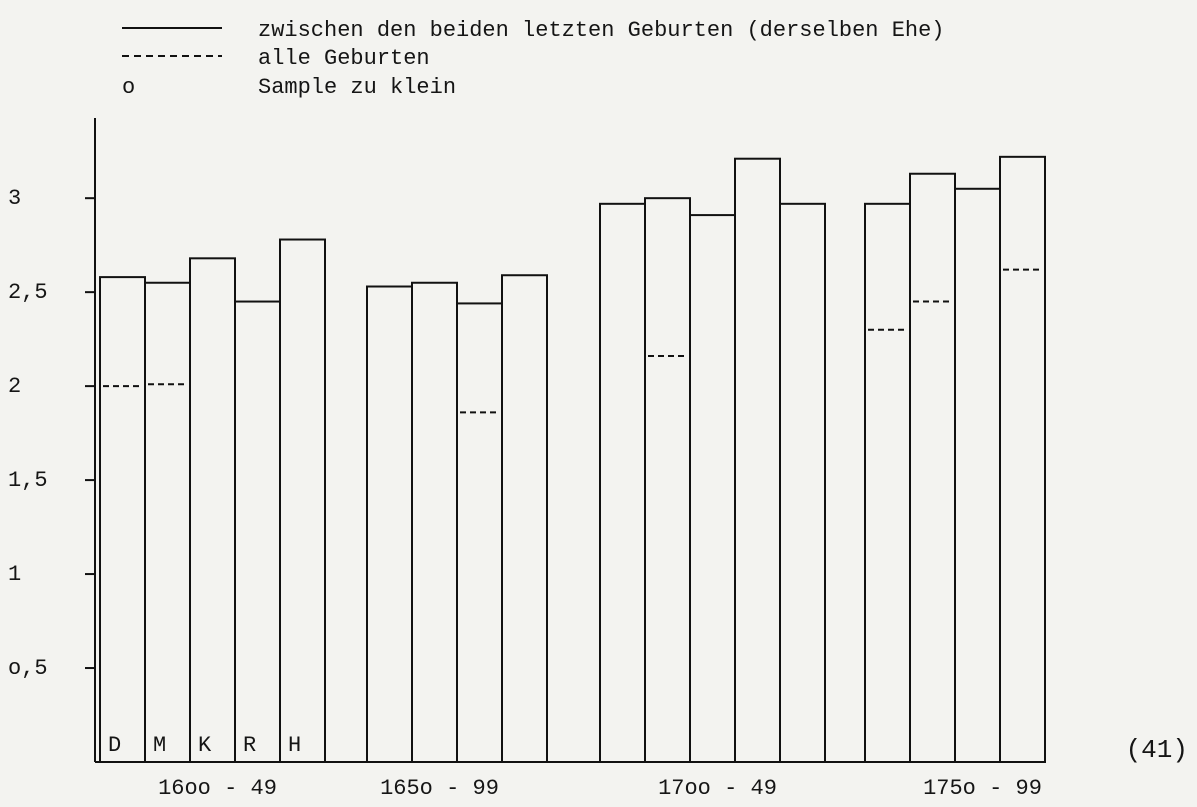 This screenshot has height=807, width=1197. What do you see at coordinates (128, 87) in the screenshot?
I see `legend-symbol: o` at bounding box center [128, 87].